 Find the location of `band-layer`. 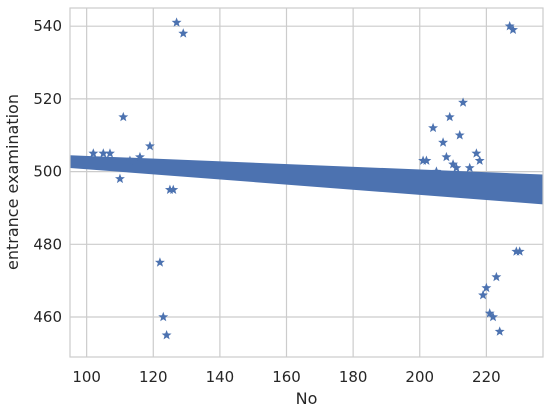

band-layer is located at coordinates (306, 180).